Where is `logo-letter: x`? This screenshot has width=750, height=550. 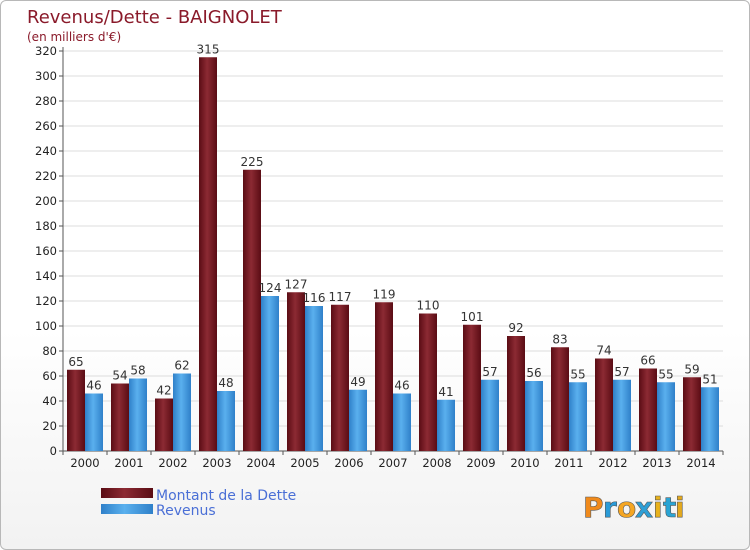
logo-letter: x is located at coordinates (644, 507).